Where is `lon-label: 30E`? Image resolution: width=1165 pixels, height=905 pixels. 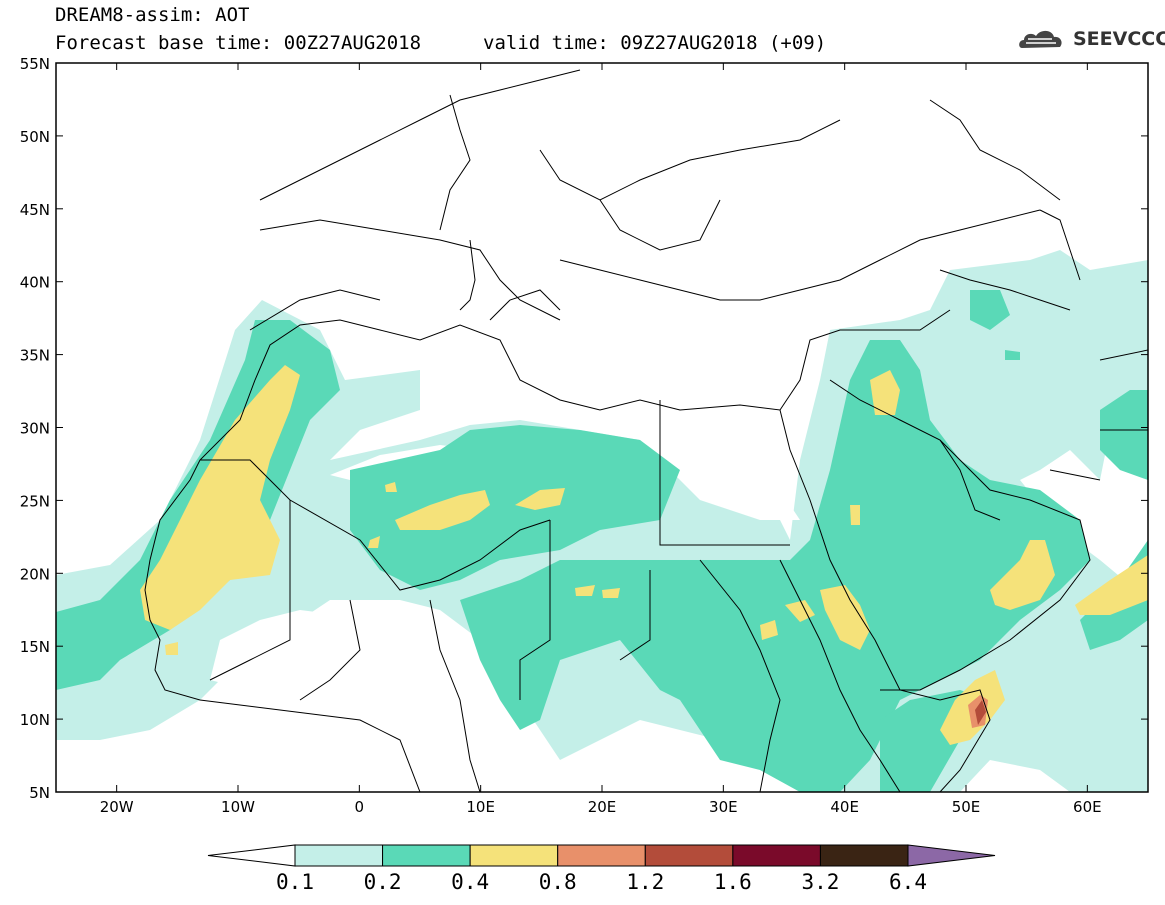 lon-label: 30E is located at coordinates (723, 807).